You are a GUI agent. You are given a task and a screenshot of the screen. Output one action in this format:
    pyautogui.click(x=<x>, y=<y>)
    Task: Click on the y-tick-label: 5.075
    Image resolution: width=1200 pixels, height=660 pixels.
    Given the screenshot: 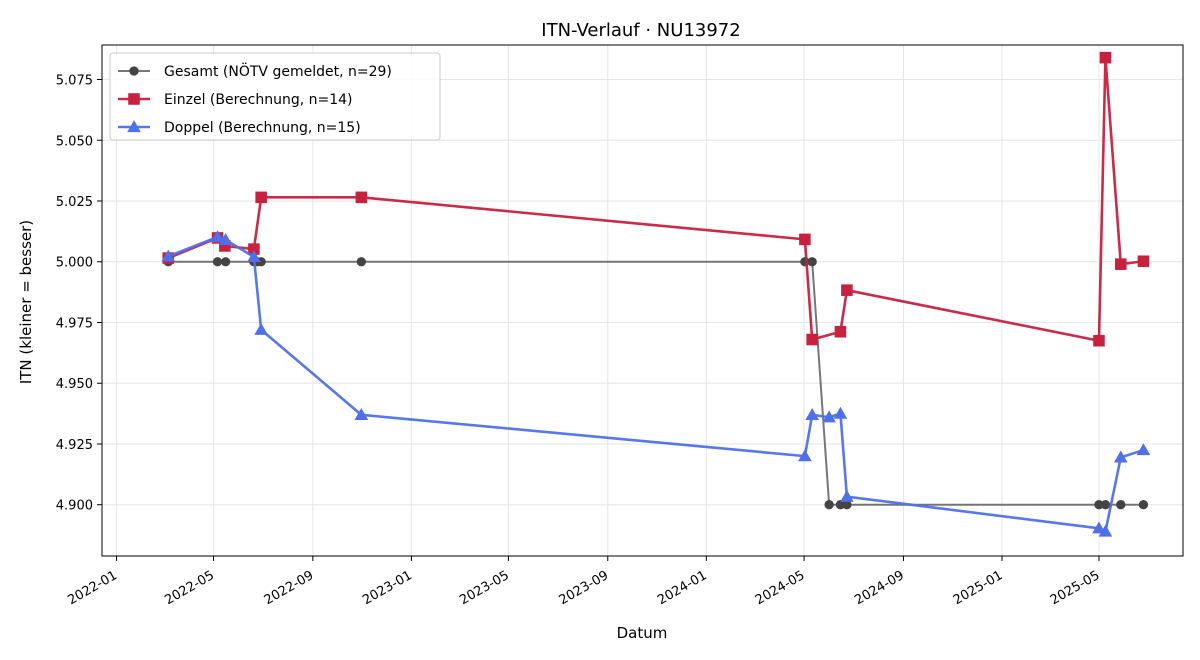 What is the action you would take?
    pyautogui.click(x=74, y=81)
    